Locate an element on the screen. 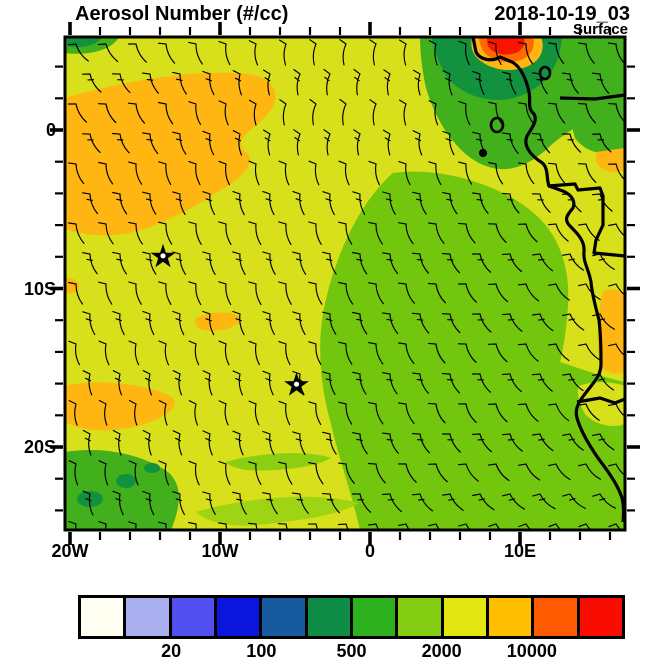  colorbar-tick-label-100: 100 is located at coordinates (261, 651).